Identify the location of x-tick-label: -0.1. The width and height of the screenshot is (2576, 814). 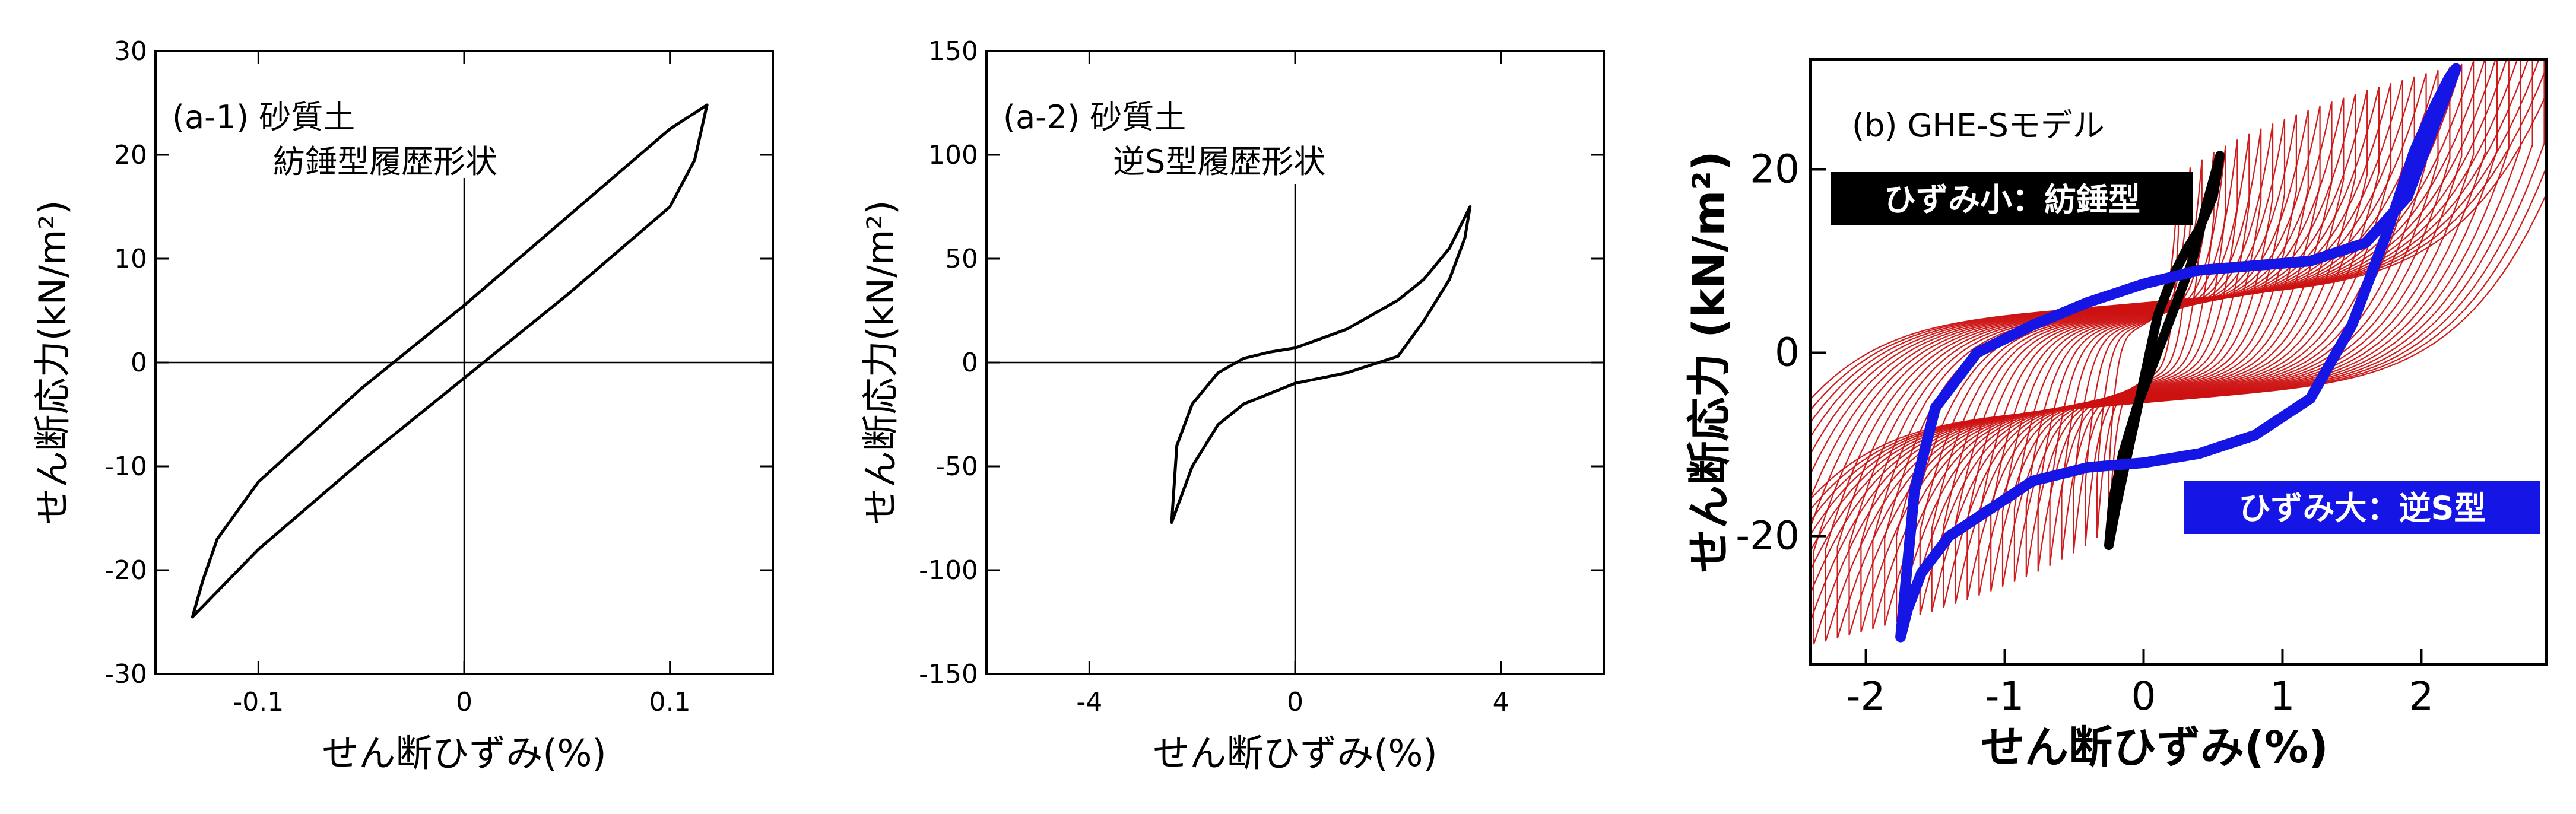
(258, 702).